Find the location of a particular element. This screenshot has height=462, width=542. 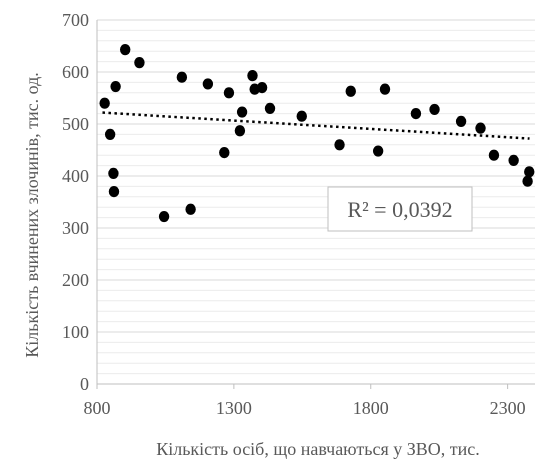

r2-annotation: R² = 0,0392 is located at coordinates (400, 209).